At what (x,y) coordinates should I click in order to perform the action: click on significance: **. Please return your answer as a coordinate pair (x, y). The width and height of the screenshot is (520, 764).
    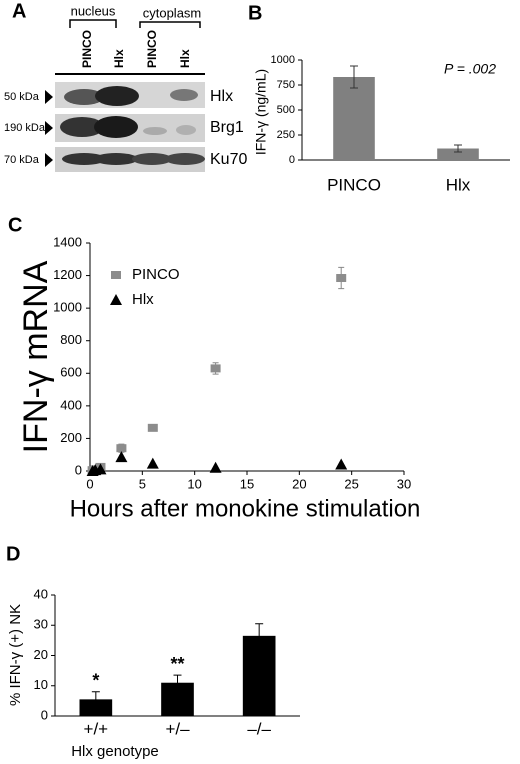
    Looking at the image, I should click on (177, 664).